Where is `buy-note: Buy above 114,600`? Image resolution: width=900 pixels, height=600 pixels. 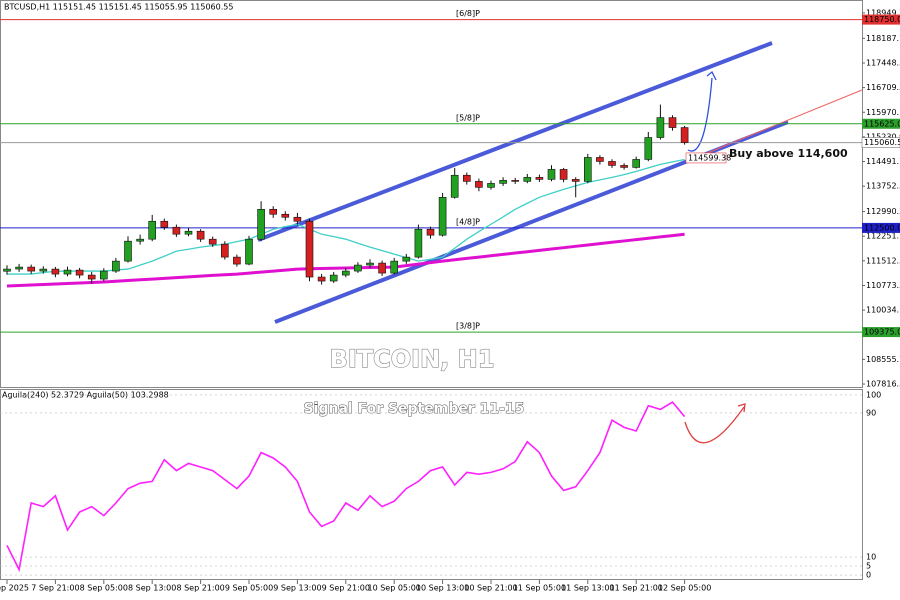 buy-note: Buy above 114,600 is located at coordinates (788, 153).